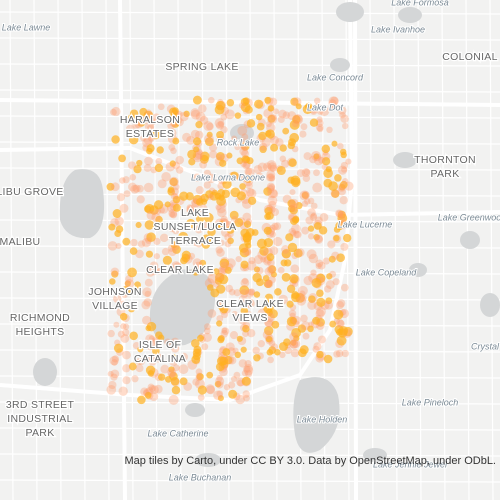  Describe the element at coordinates (485, 346) in the screenshot. I see `place-label: Crystal` at that location.